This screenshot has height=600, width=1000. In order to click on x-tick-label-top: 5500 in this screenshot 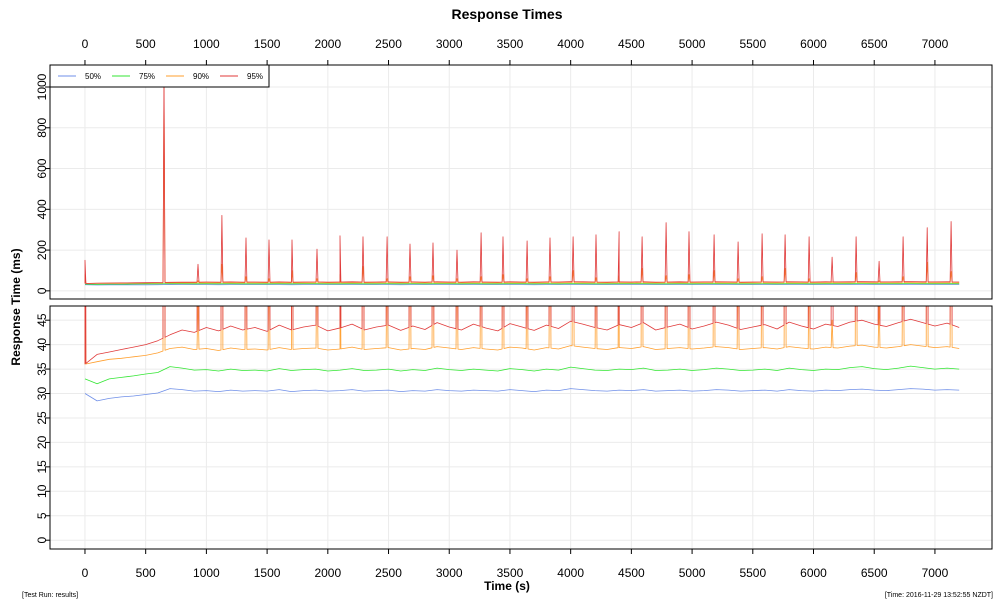, I will do `click(752, 44)`.